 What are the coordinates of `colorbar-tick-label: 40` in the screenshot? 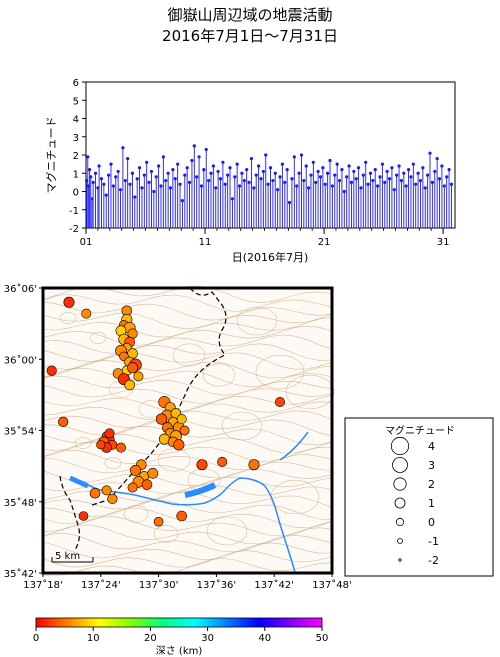 It's located at (264, 638).